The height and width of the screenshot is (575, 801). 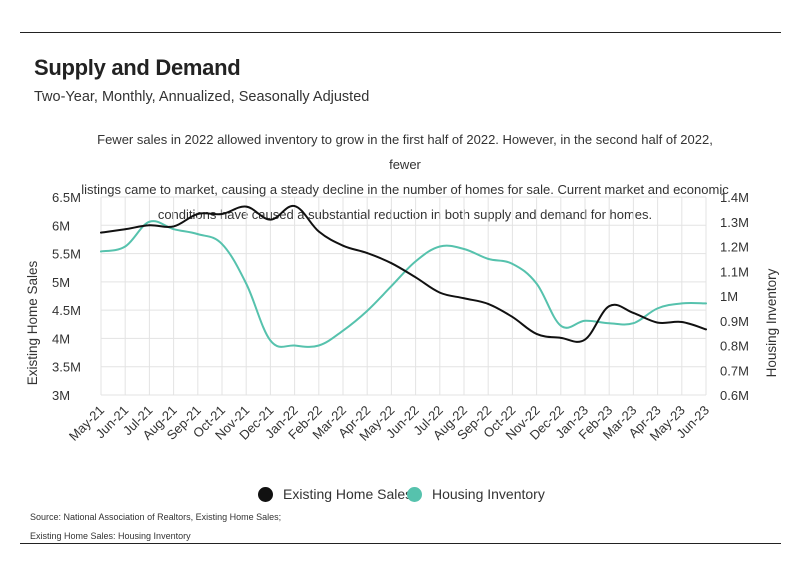 What do you see at coordinates (400, 32) in the screenshot?
I see `top-rule` at bounding box center [400, 32].